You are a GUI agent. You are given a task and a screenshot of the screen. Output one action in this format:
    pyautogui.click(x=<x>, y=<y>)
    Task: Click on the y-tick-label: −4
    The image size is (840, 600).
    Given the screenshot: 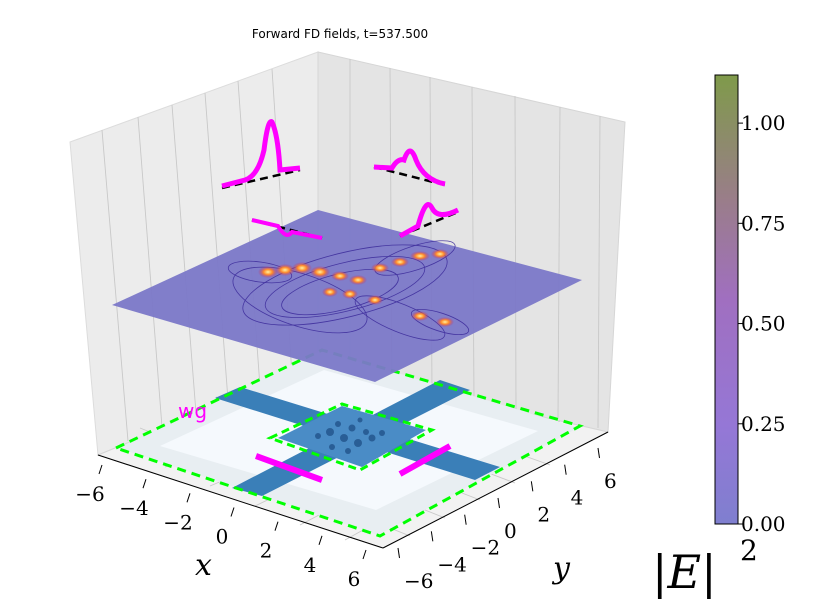 What is the action you would take?
    pyautogui.click(x=451, y=564)
    